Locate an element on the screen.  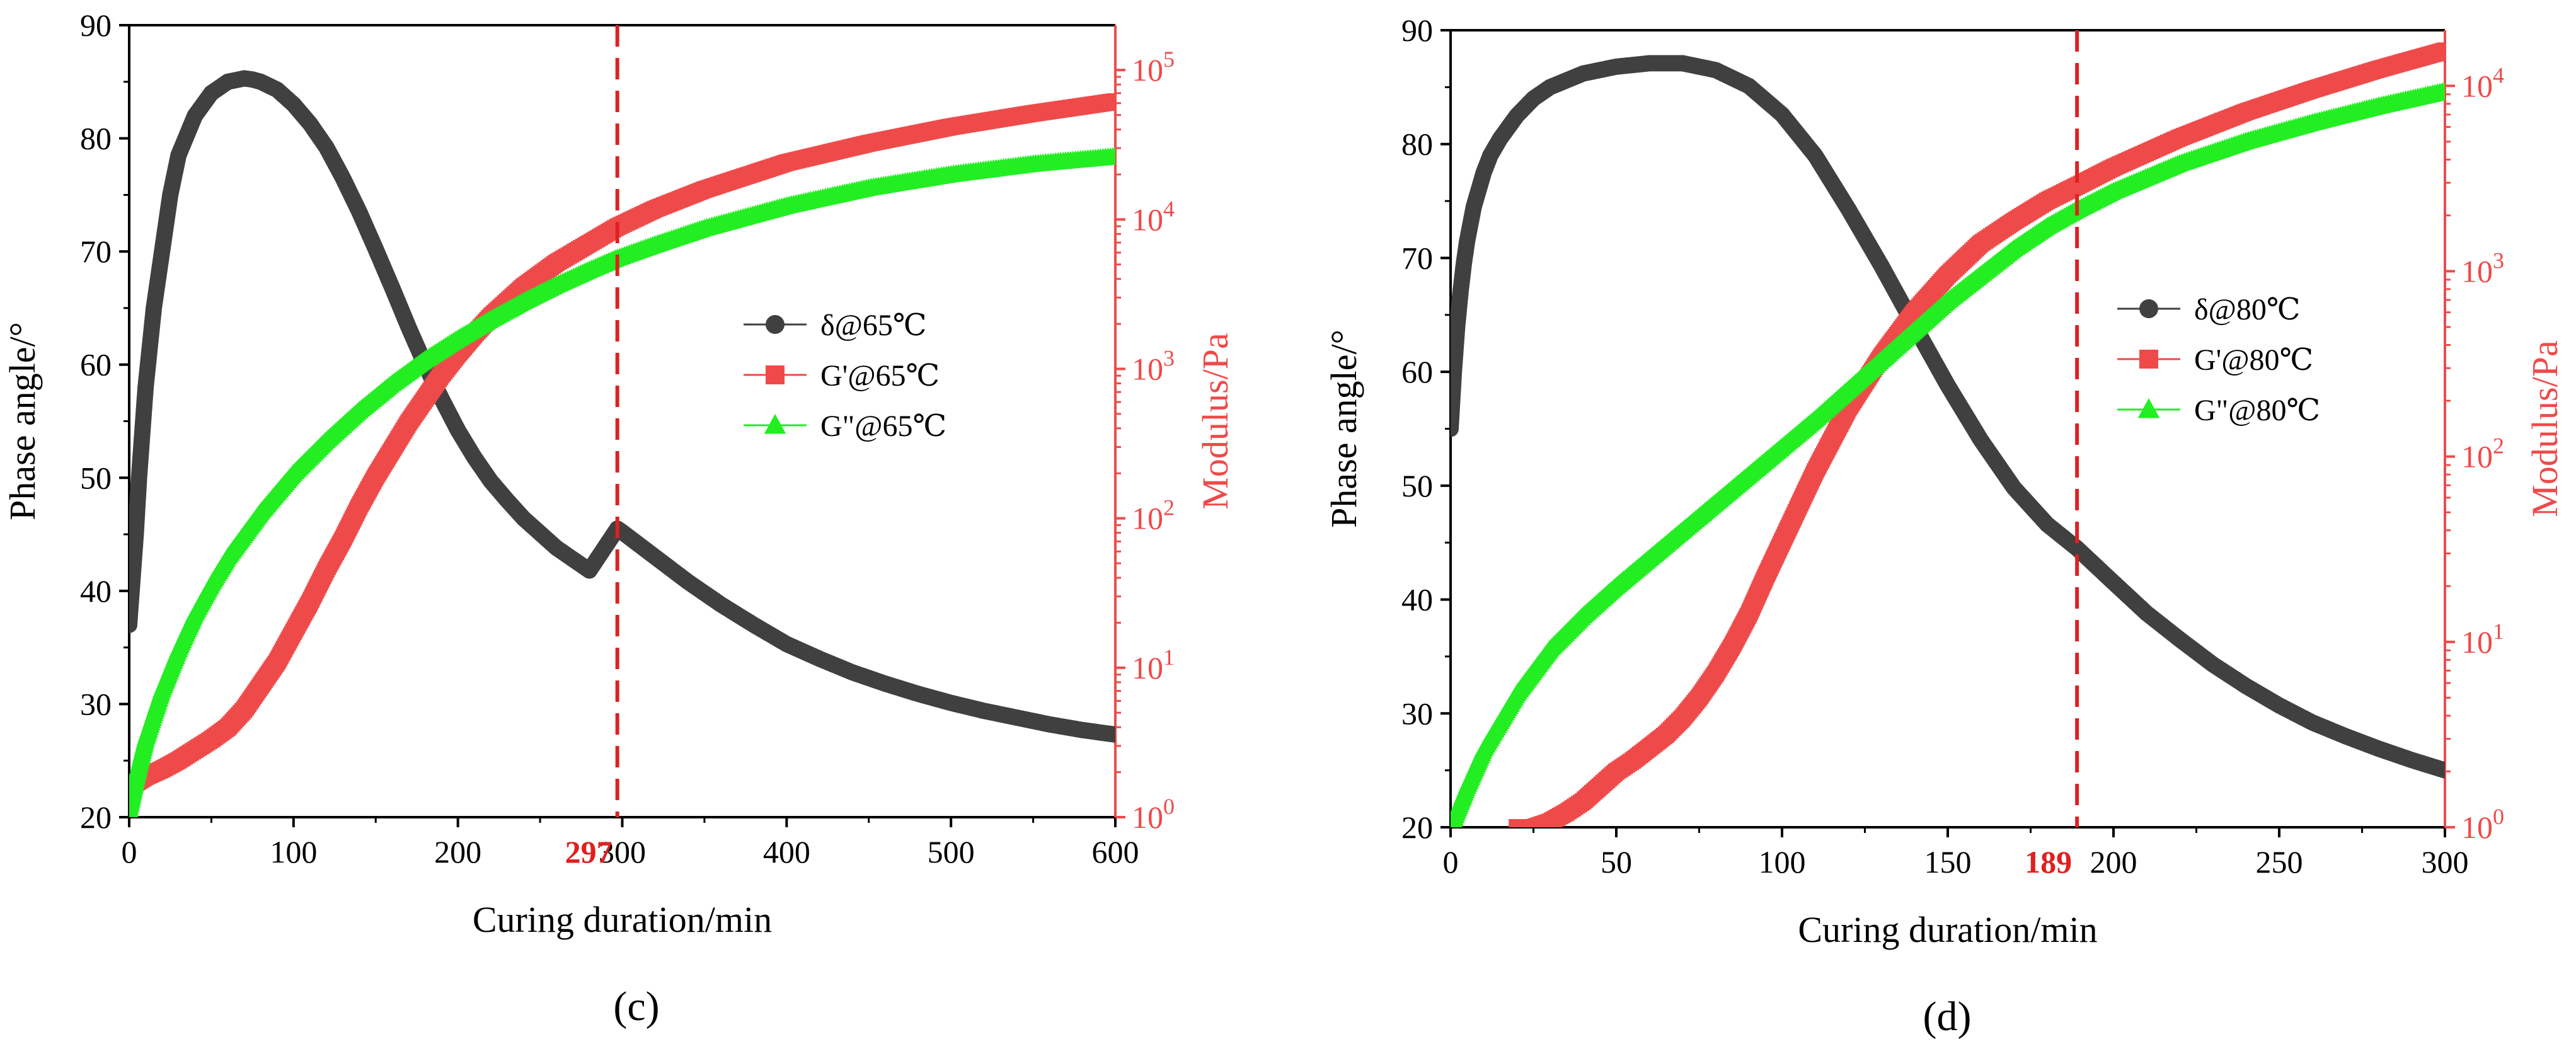
panel-label: (d) is located at coordinates (1947, 1017).